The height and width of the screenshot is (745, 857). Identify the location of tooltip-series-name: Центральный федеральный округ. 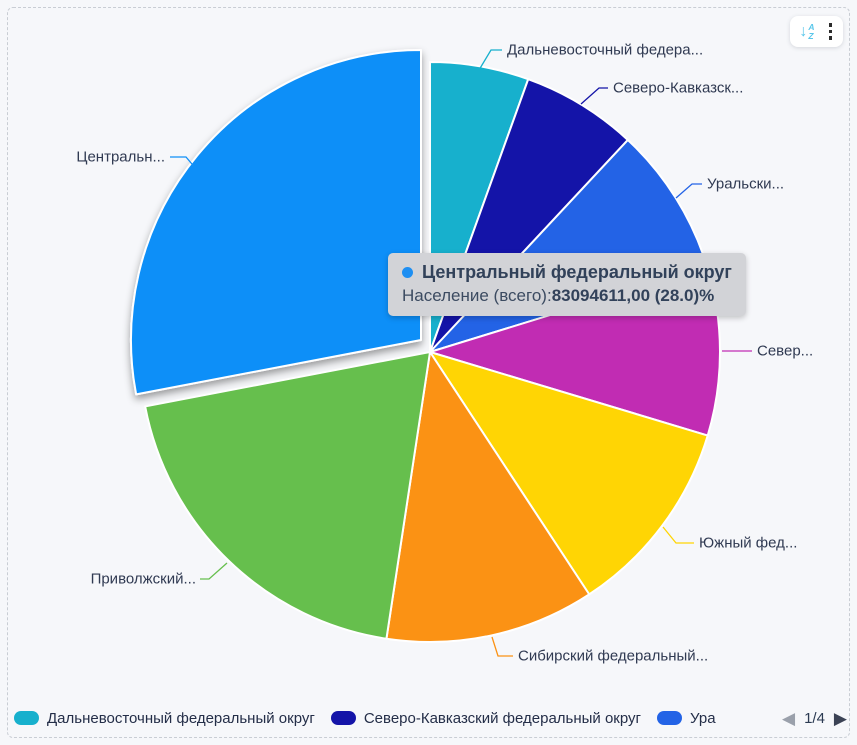
(577, 272).